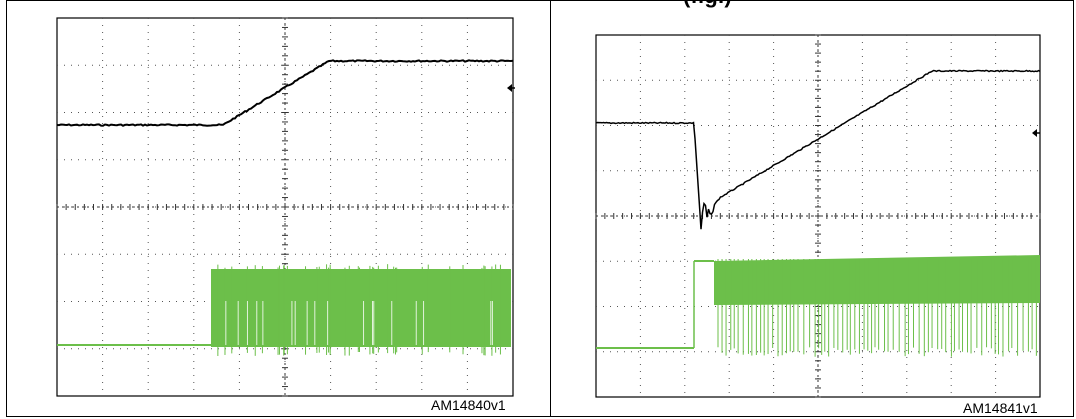 This screenshot has width=1076, height=419. Describe the element at coordinates (1000, 408) in the screenshot. I see `panel-id-label-right: AM14841v1` at that location.